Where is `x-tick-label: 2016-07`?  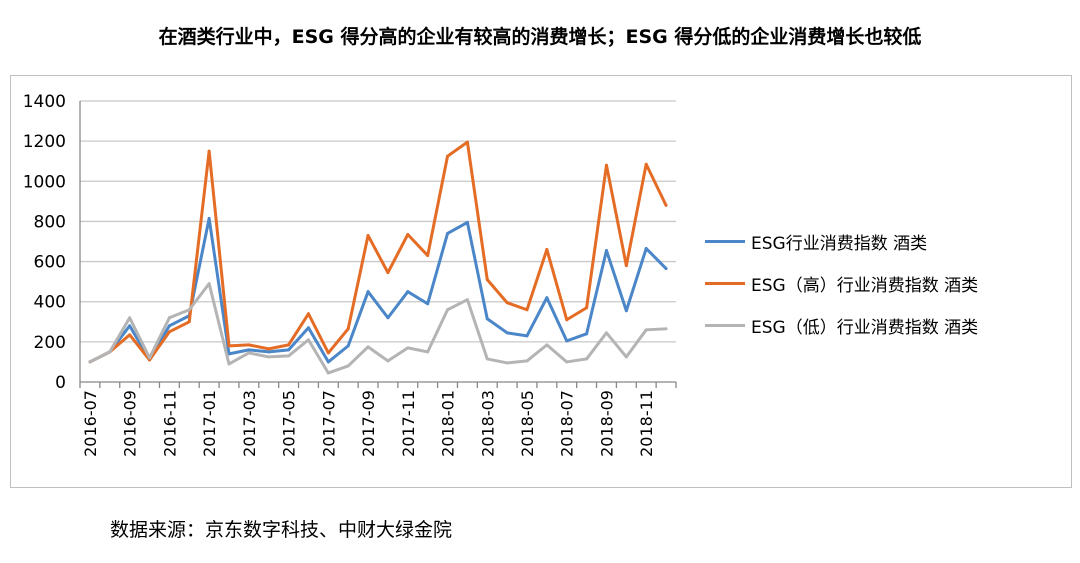 x-tick-label: 2016-07 is located at coordinates (90, 423).